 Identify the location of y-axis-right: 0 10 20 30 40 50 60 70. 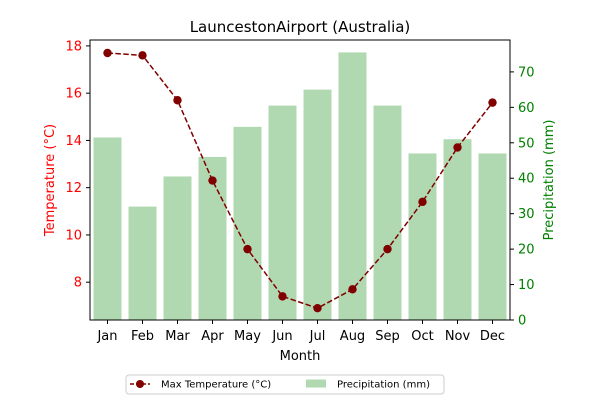
(522, 197).